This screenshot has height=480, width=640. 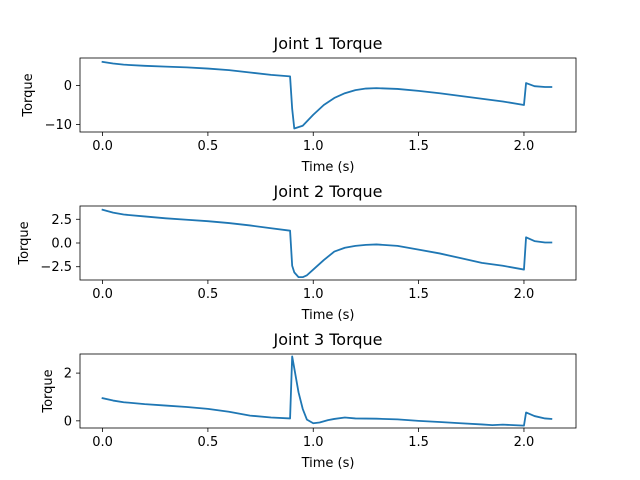 I want to click on y-tick-label: 2.5, so click(x=61, y=220).